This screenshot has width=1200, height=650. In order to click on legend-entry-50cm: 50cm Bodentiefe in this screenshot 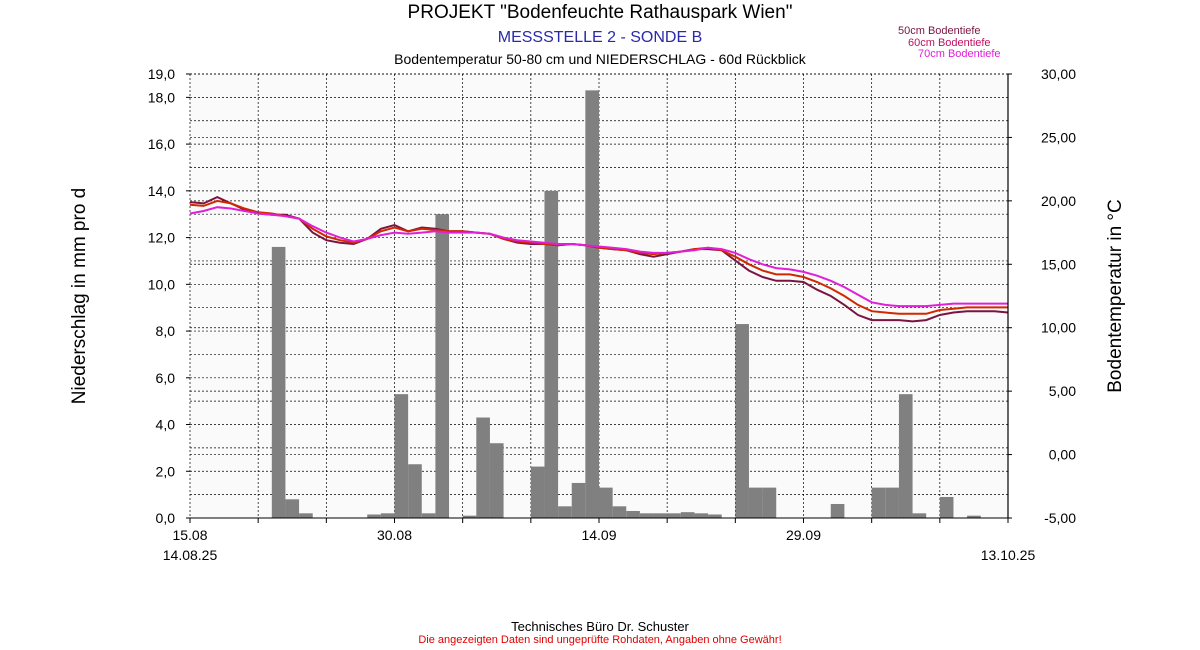, I will do `click(939, 31)`.